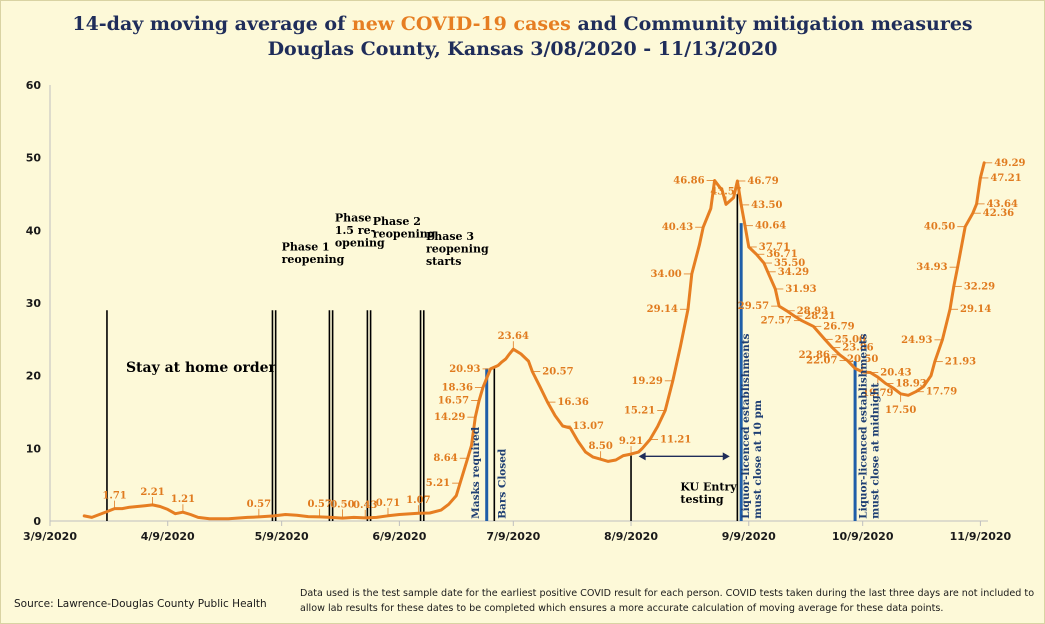 This screenshot has height=624, width=1045. Describe the element at coordinates (675, 440) in the screenshot. I see `data-label: 11.21` at that location.